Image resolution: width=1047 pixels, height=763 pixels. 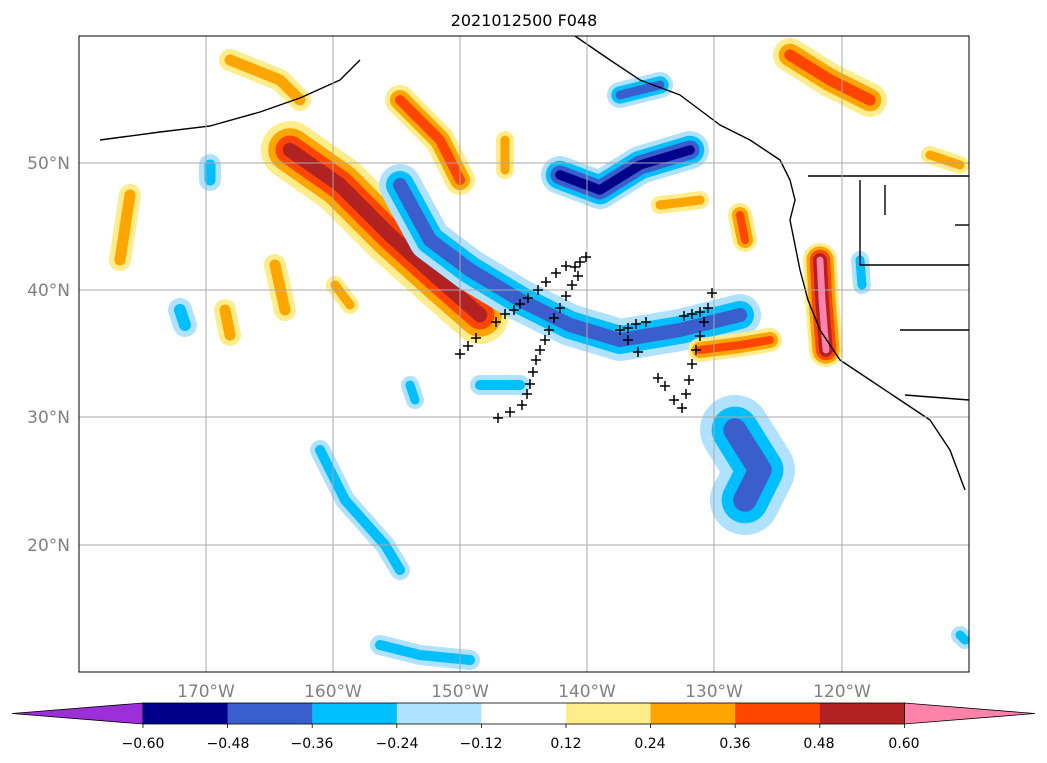 I want to click on colorbar-tick-label: 0.60, so click(x=903, y=744).